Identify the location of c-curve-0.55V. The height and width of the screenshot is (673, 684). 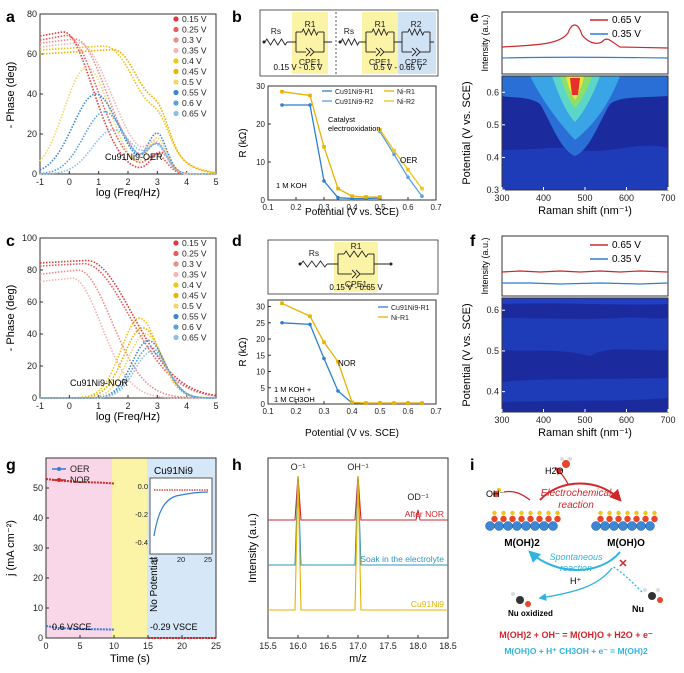
(128, 369).